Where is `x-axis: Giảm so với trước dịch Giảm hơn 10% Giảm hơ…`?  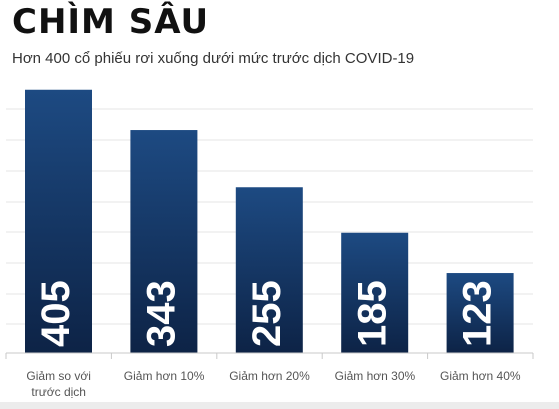 x-axis: Giảm so với trước dịch Giảm hơn 10% Giảm hơ… is located at coordinates (269, 375).